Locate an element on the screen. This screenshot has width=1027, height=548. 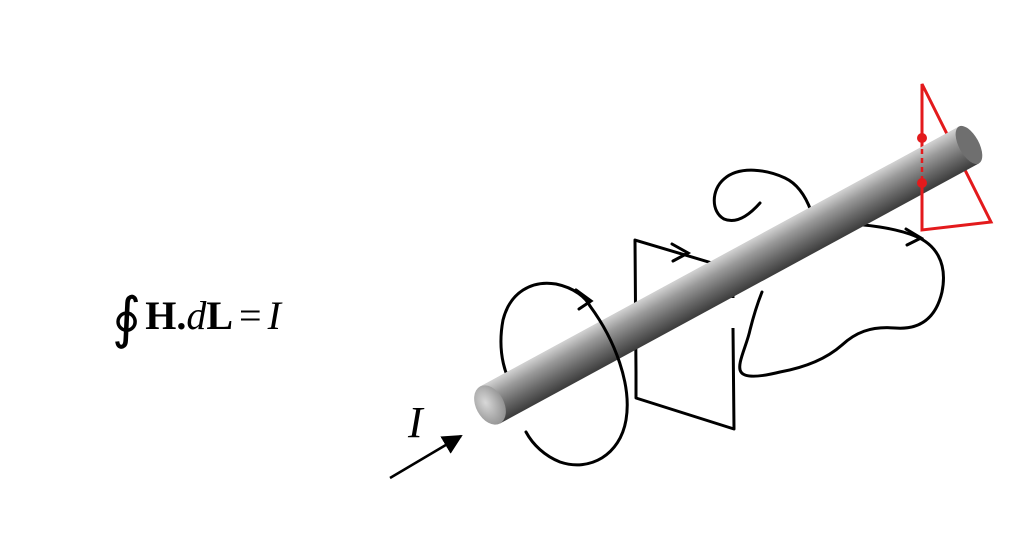
equation-differential-d: d is located at coordinates (196, 315).